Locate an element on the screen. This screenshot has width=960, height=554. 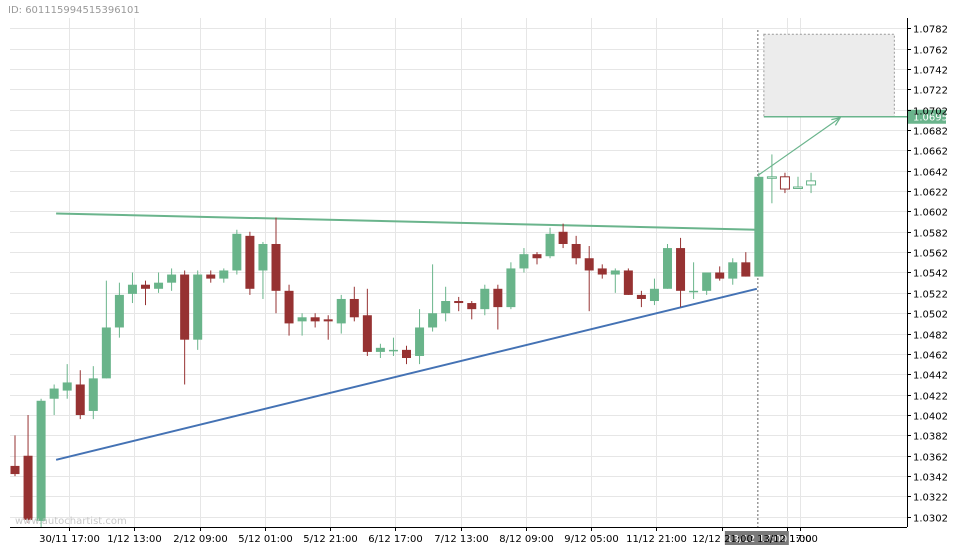
x-tick-label: 9/12 05:00 is located at coordinates (591, 539).